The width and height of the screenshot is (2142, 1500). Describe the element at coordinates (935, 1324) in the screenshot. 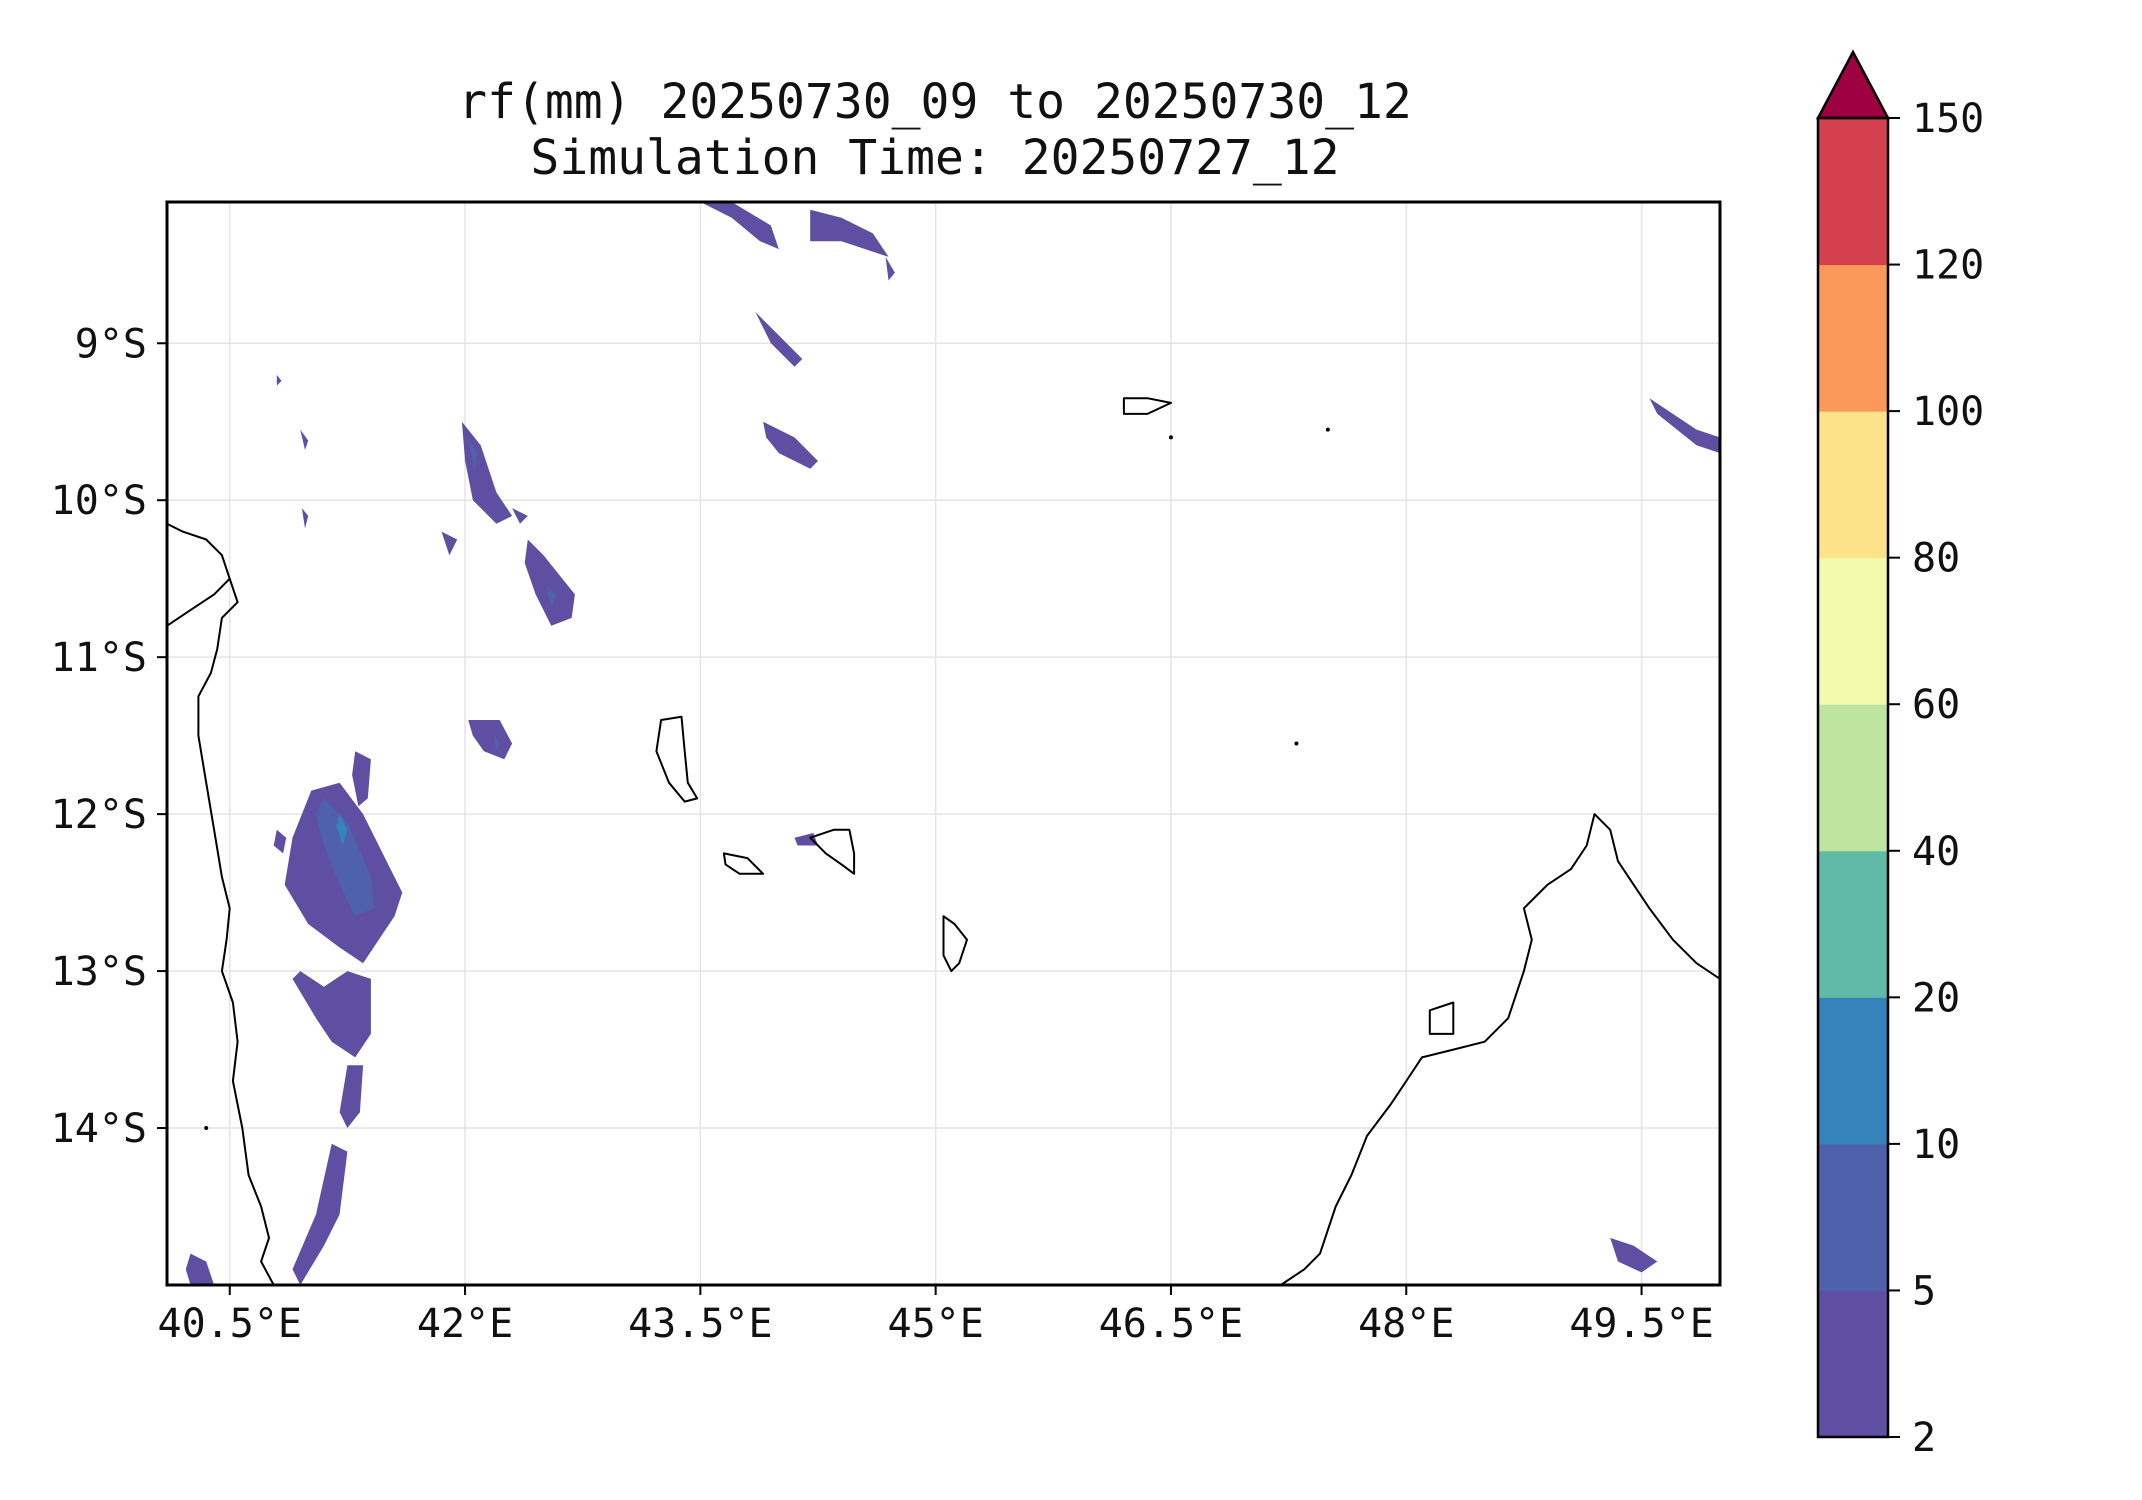

I see `x-tick-label: 45°E` at that location.